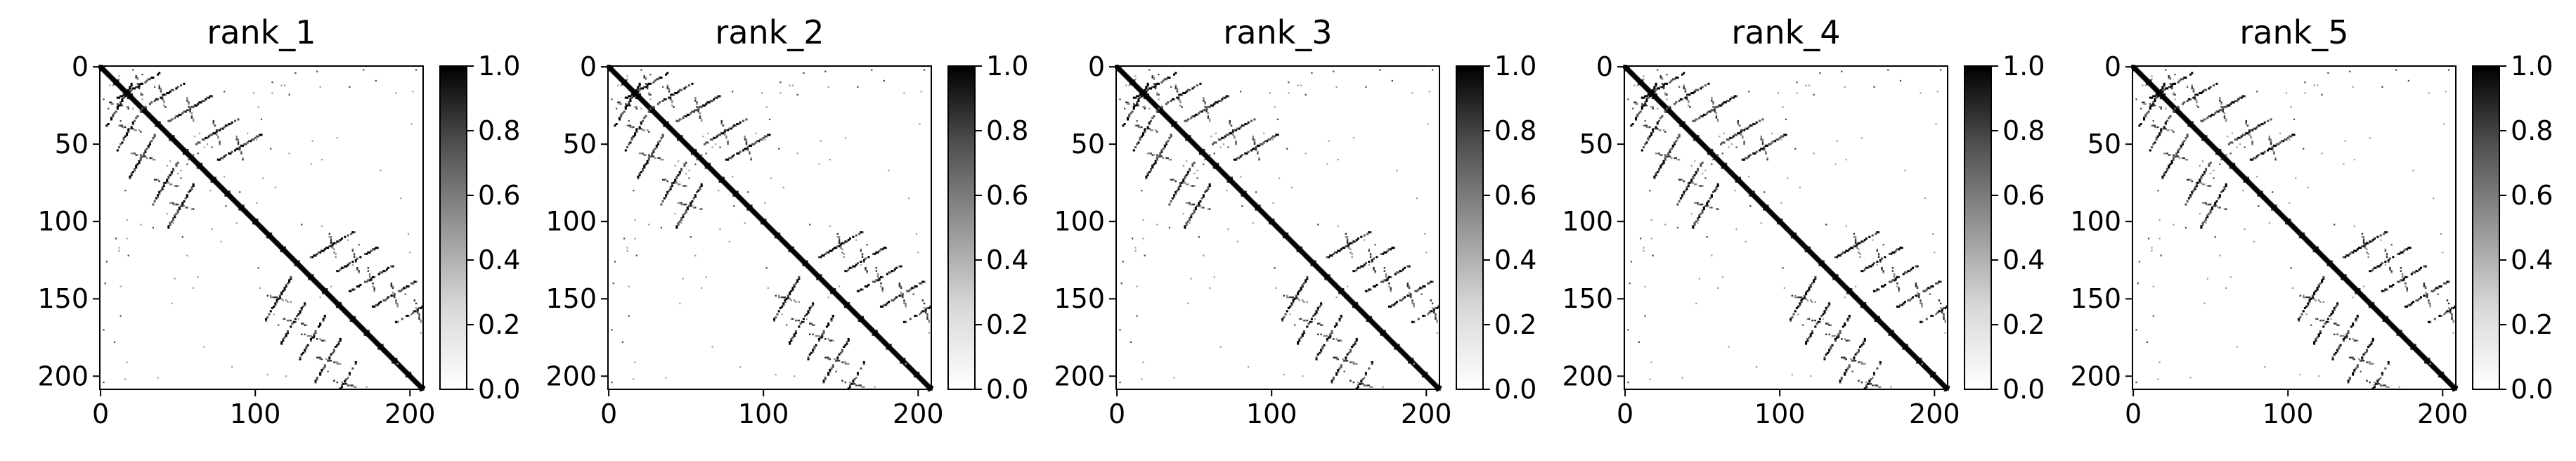 This screenshot has height=461, width=2576. Describe the element at coordinates (1427, 413) in the screenshot. I see `x-tick-label: 200` at that location.